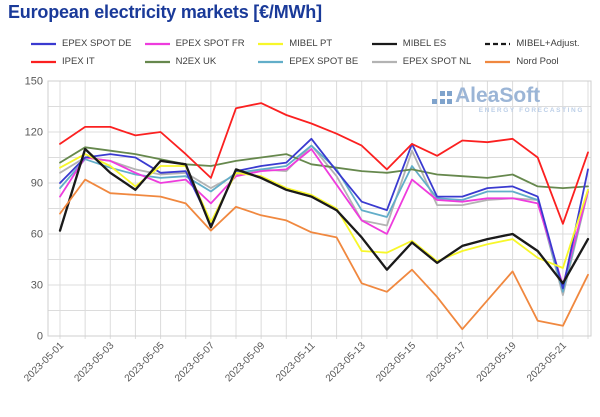 Image resolution: width=600 pixels, height=417 pixels. Describe the element at coordinates (37, 286) in the screenshot. I see `y-axis-label: 30` at that location.